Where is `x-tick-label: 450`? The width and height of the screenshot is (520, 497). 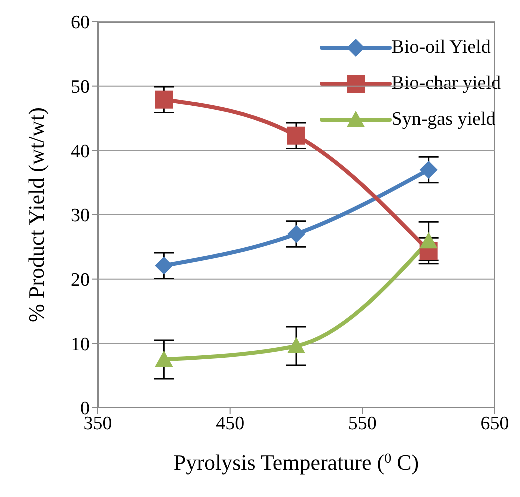
x-tick-label: 450 is located at coordinates (230, 423).